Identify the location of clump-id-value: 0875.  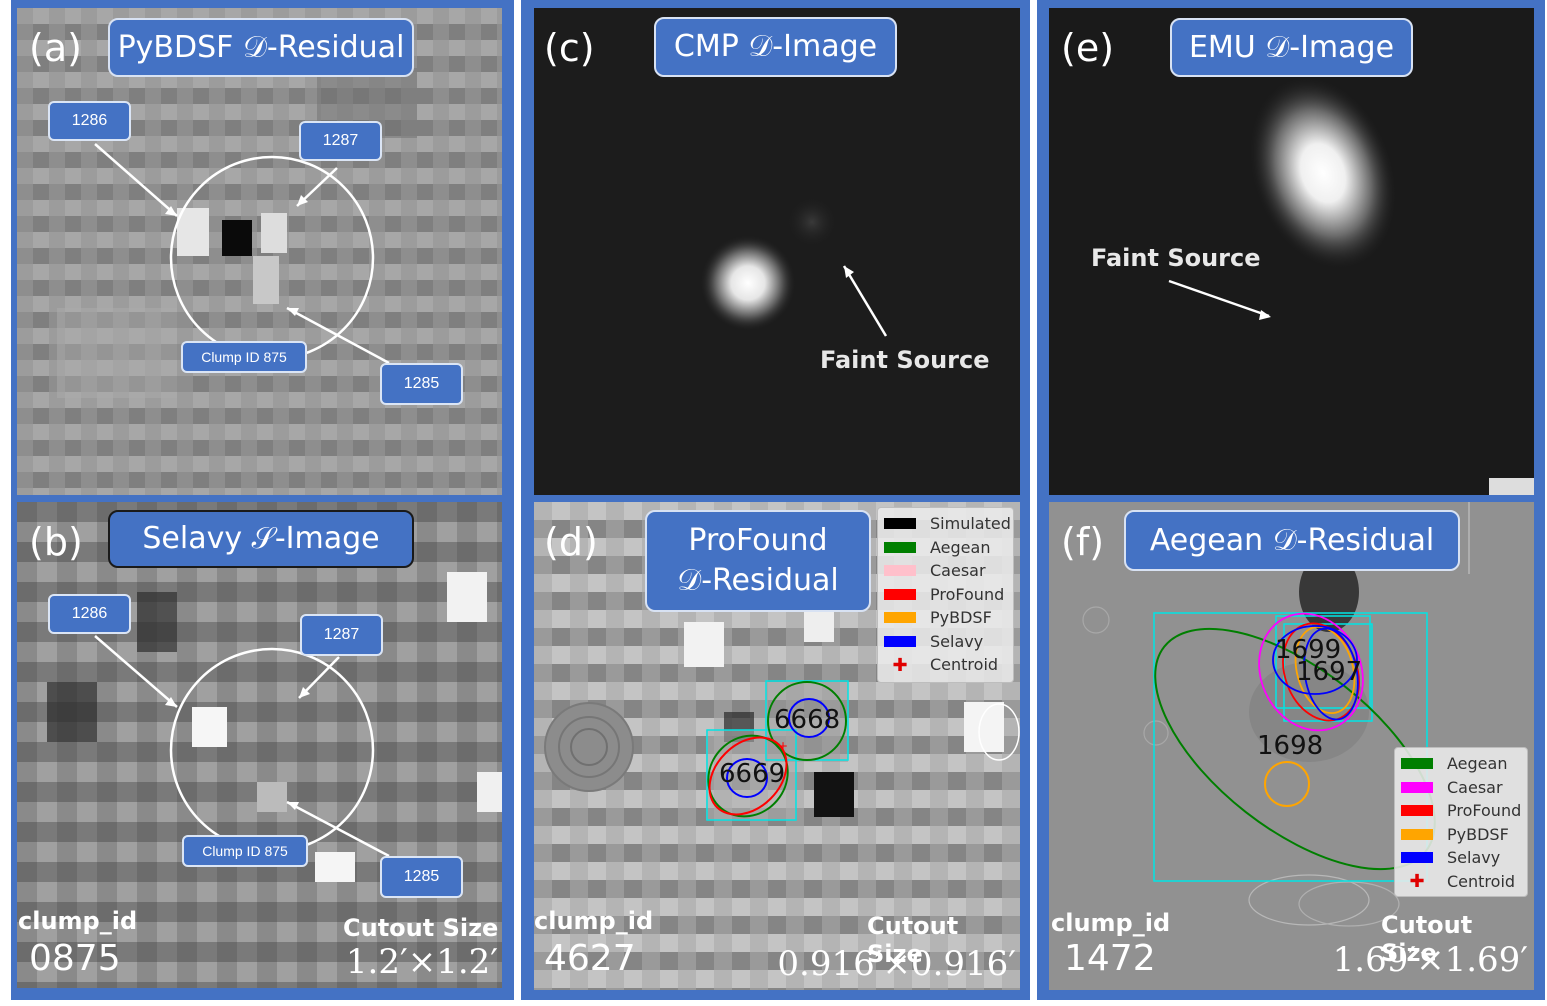
(75, 958).